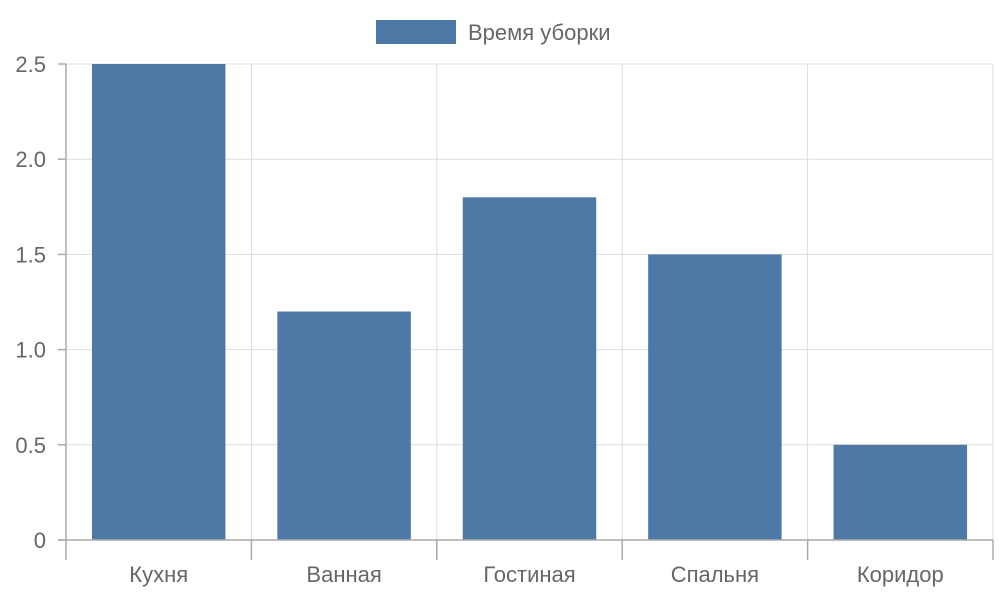 This screenshot has width=1000, height=600. I want to click on legend-label: Время уборки, so click(539, 32).